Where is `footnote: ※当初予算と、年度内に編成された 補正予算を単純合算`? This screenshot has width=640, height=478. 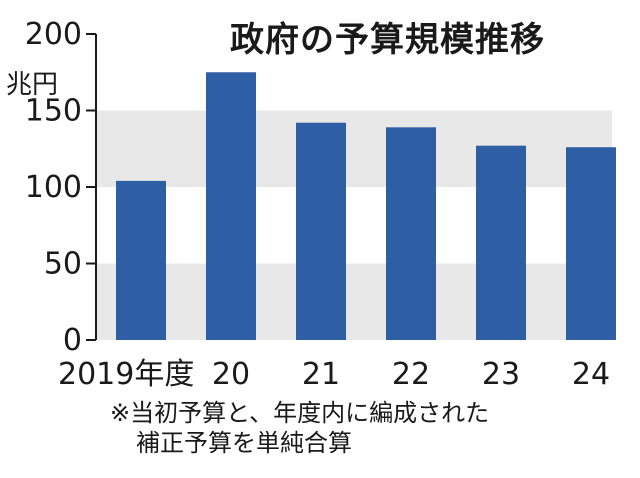 footnote: ※当初予算と、年度内に編成された 補正予算を単純合算 is located at coordinates (299, 428).